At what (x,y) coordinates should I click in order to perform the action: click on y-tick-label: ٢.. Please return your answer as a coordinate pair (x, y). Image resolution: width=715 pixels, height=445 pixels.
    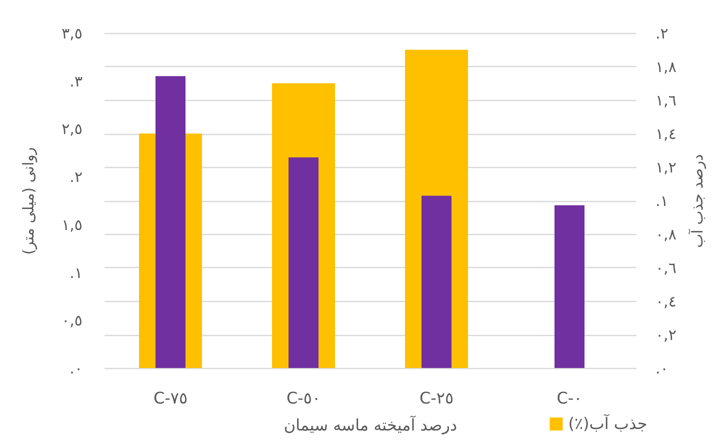
    Looking at the image, I should click on (76, 177).